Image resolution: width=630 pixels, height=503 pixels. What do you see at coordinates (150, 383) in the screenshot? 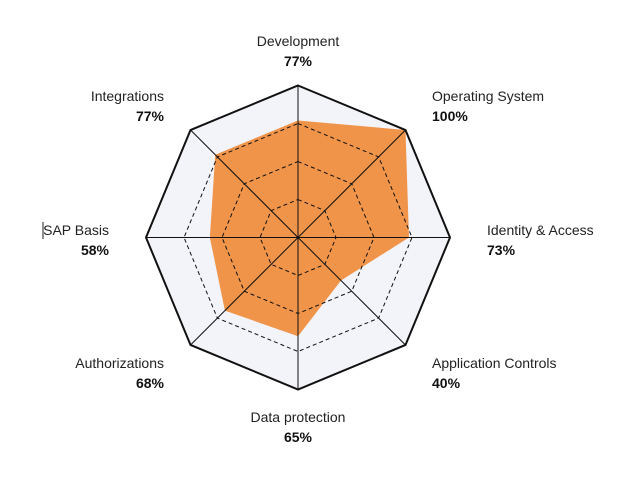
I see `value-label: 68%` at bounding box center [150, 383].